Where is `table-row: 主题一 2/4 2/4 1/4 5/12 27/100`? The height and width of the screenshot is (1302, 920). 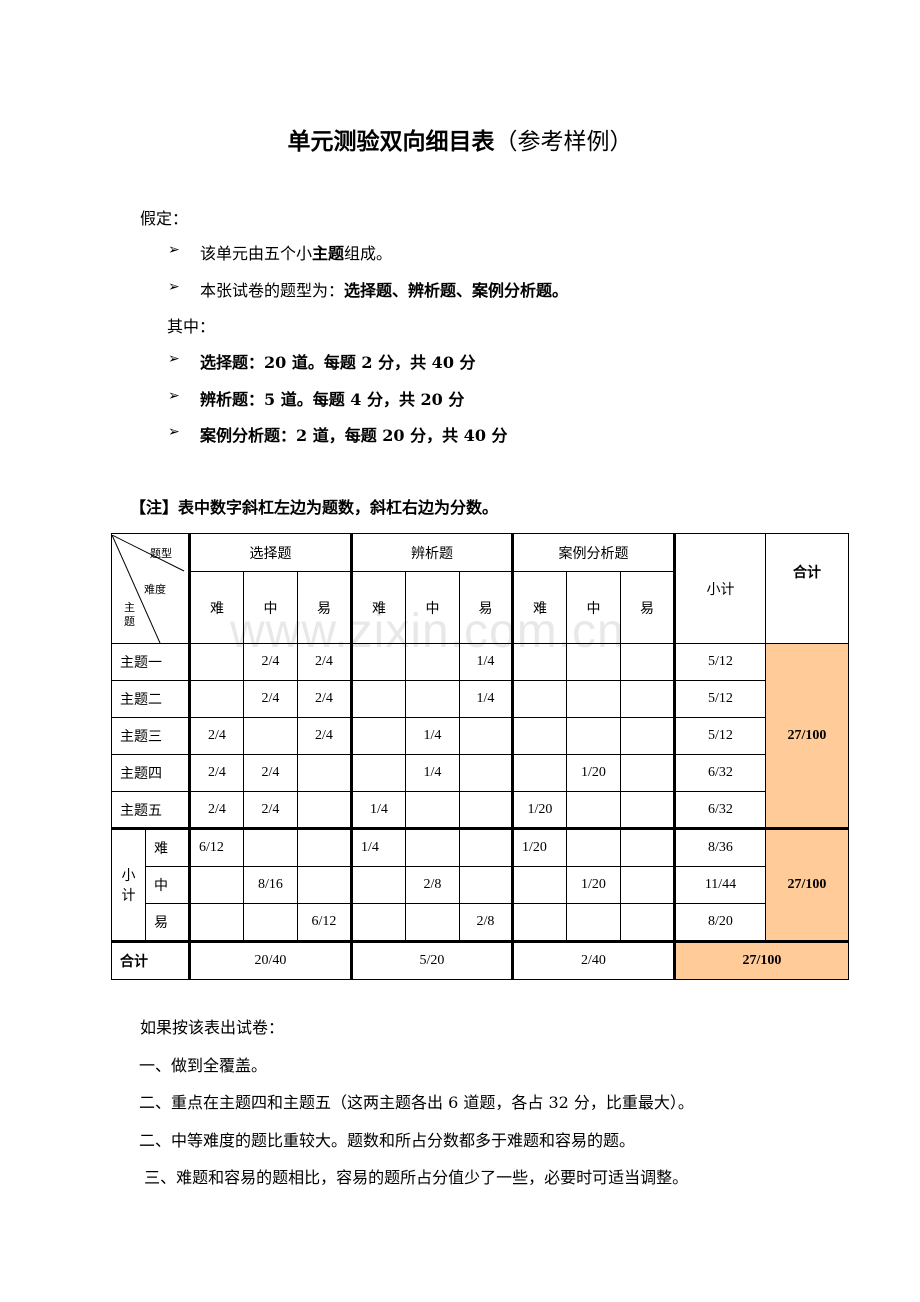 table-row: 主题一 2/4 2/4 1/4 5/12 27/100 is located at coordinates (480, 736).